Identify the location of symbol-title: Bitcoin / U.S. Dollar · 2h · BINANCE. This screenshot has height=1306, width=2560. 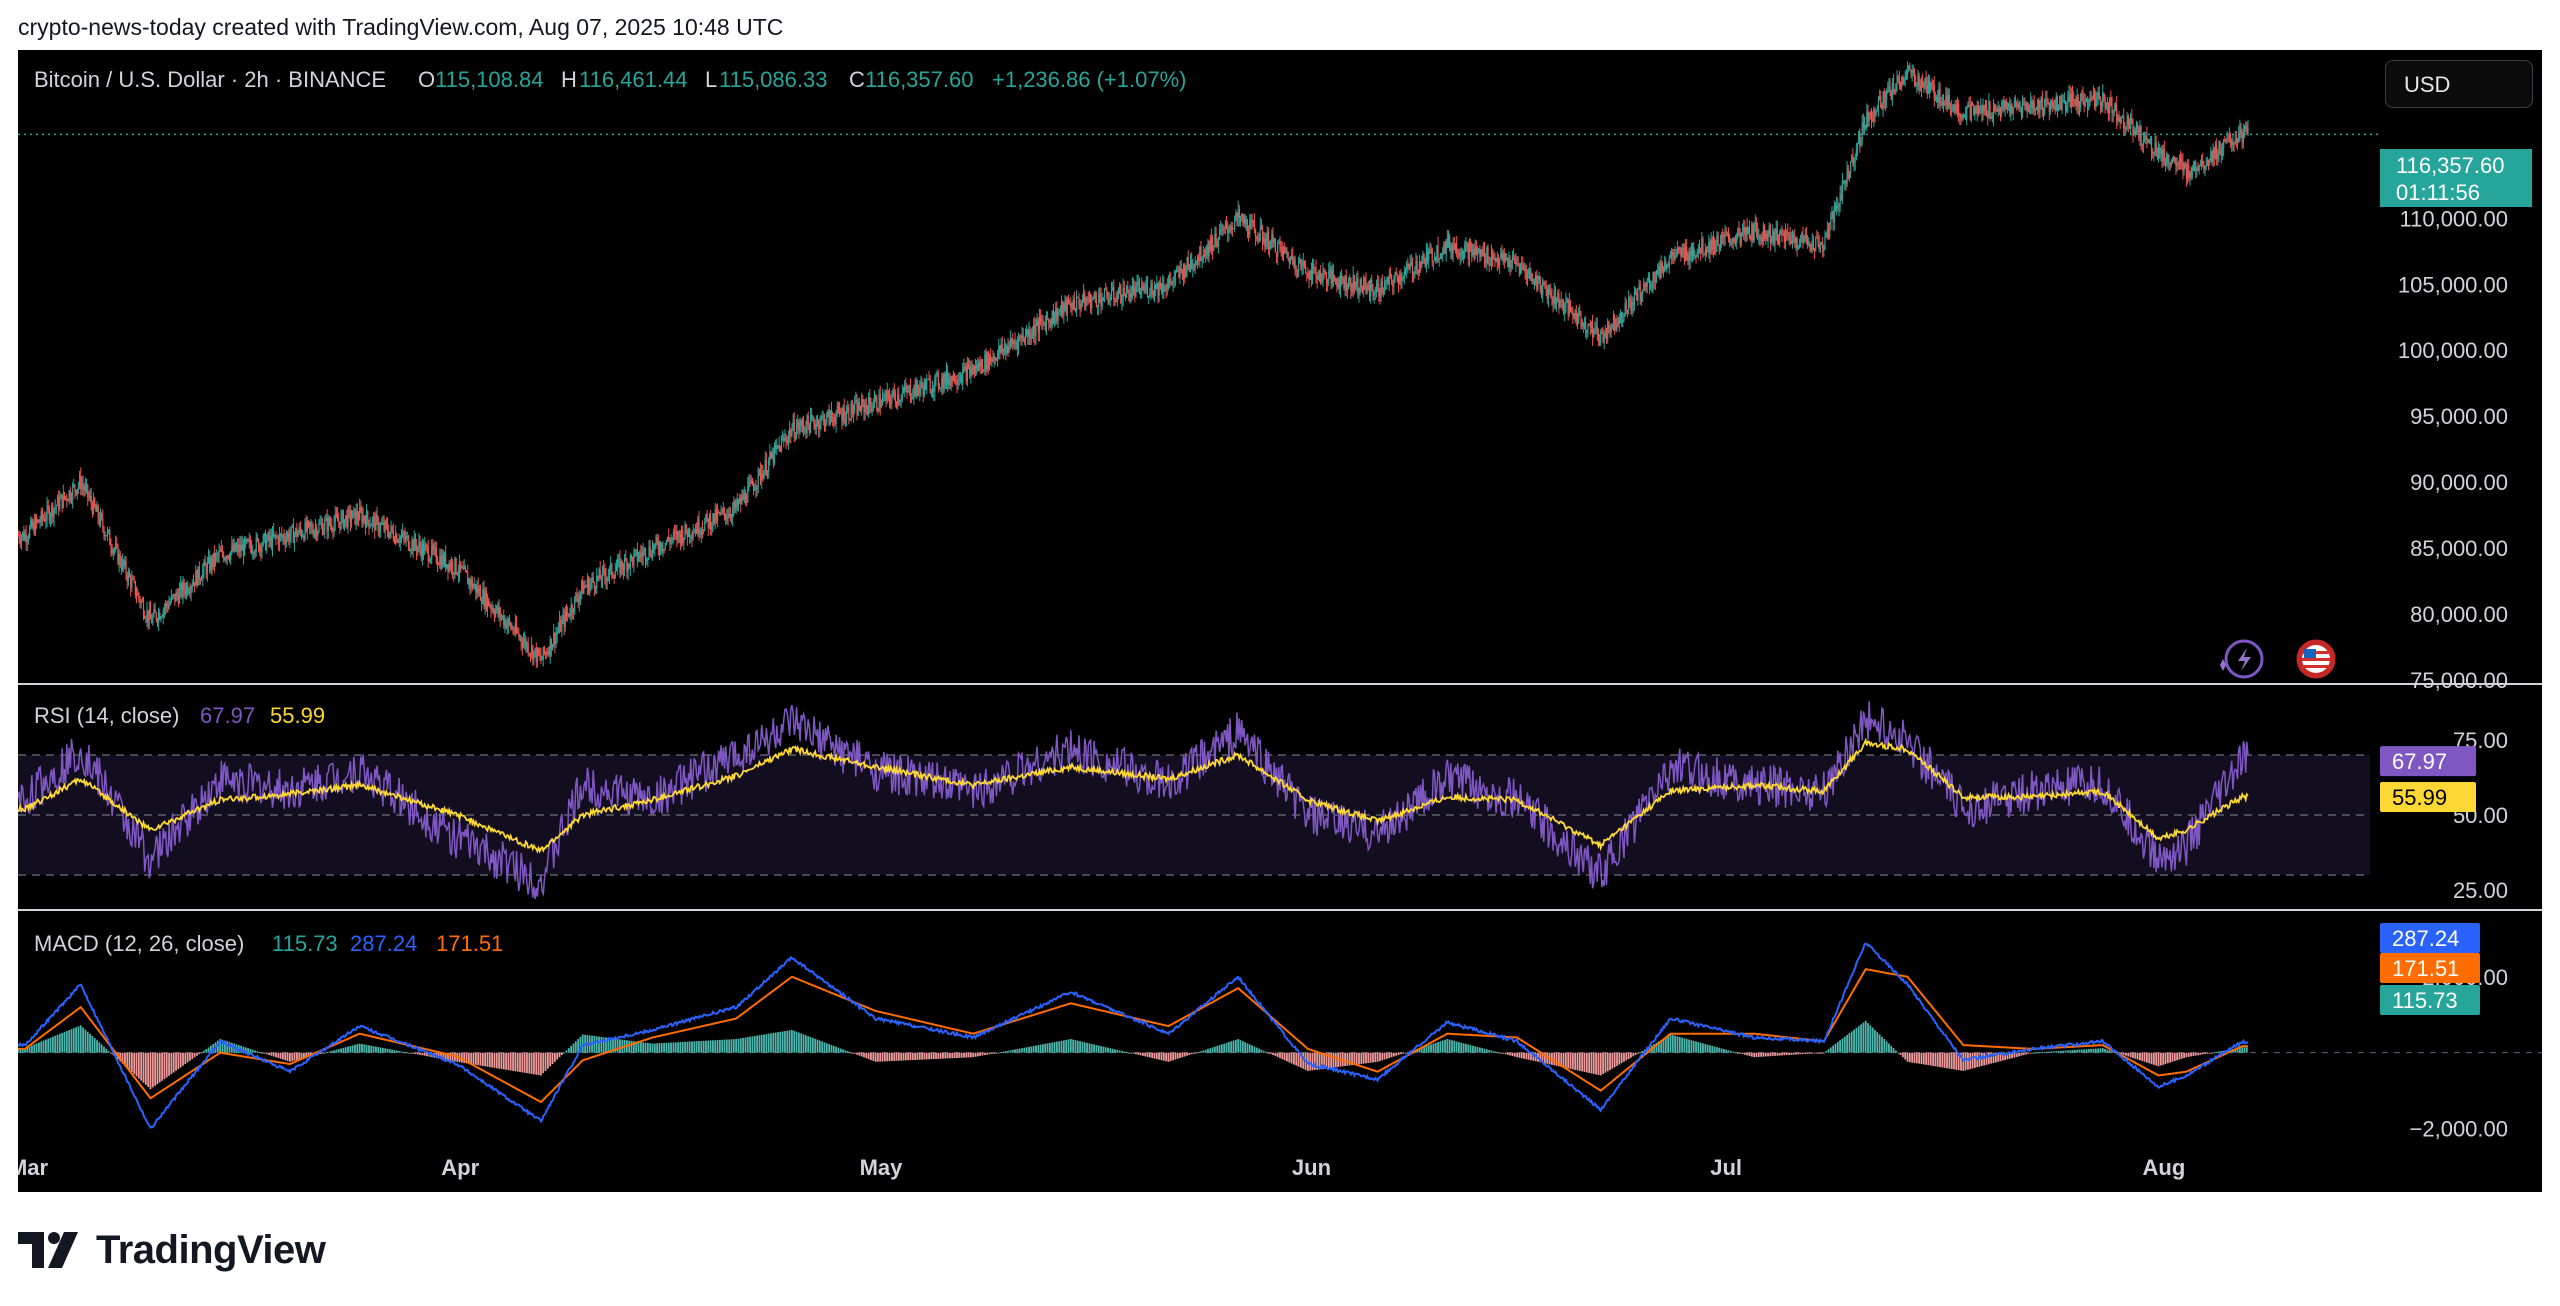
(210, 79).